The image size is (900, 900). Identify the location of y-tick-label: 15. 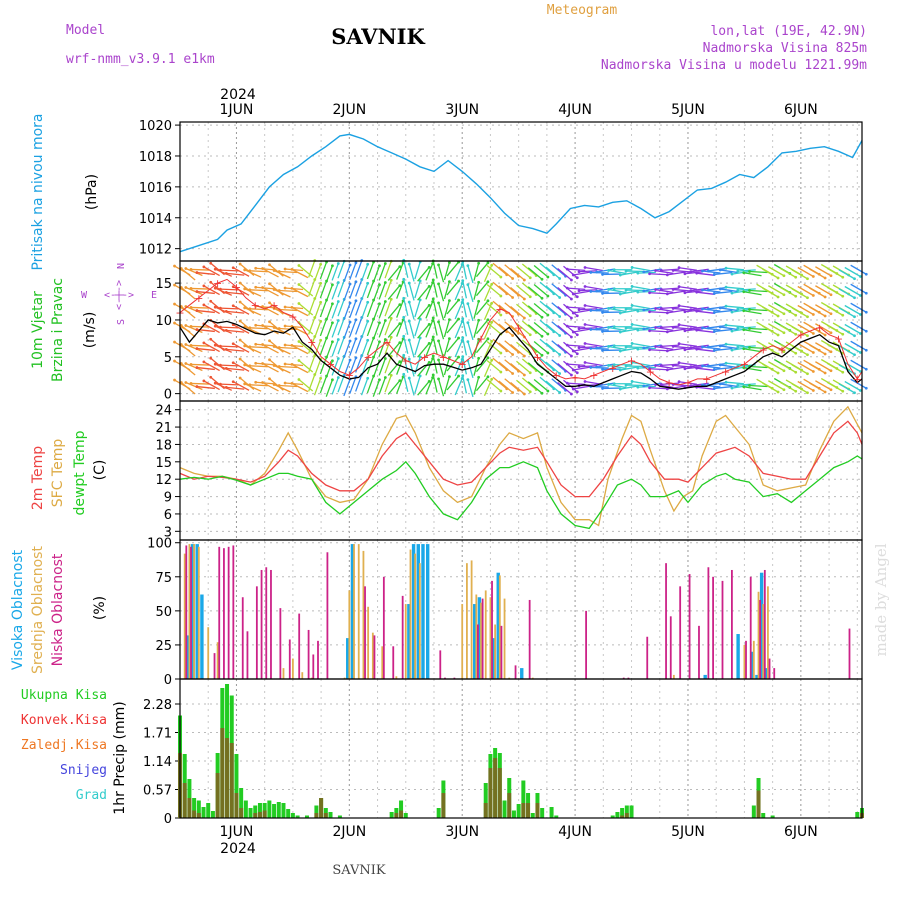
(163, 463).